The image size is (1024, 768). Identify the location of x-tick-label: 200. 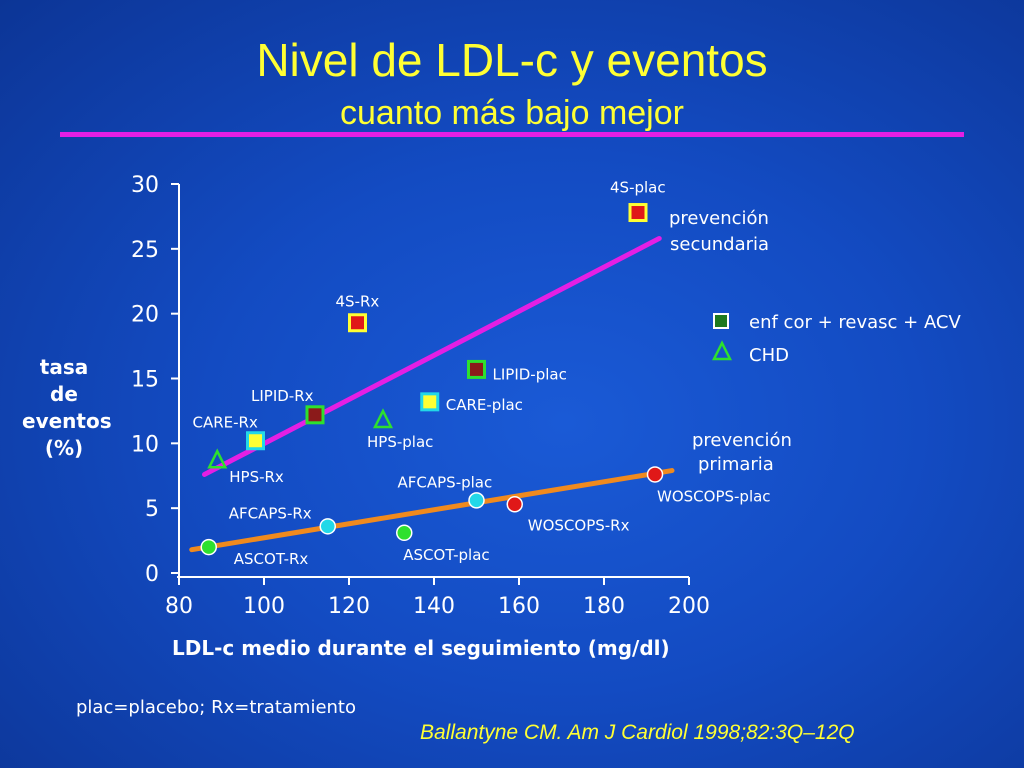
(689, 606).